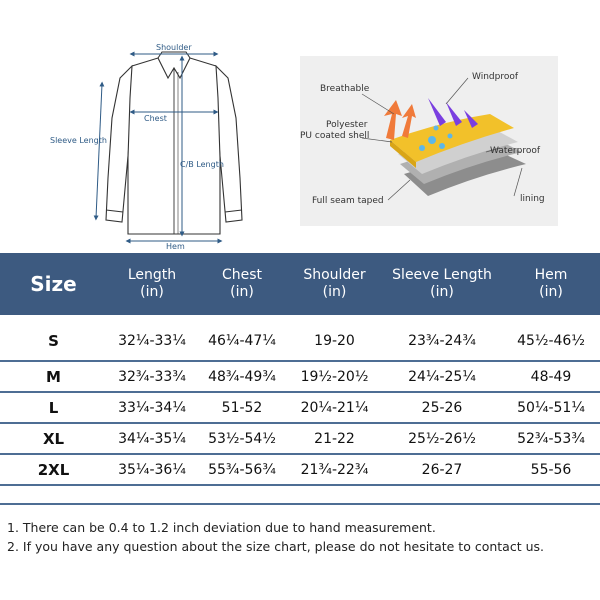 The width and height of the screenshot is (600, 600). What do you see at coordinates (242, 439) in the screenshot?
I see `chest-cell: 53½-54½` at bounding box center [242, 439].